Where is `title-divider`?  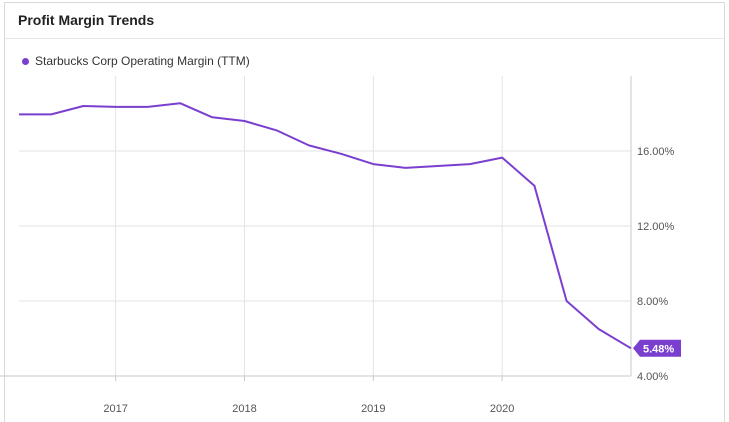 title-divider is located at coordinates (364, 38).